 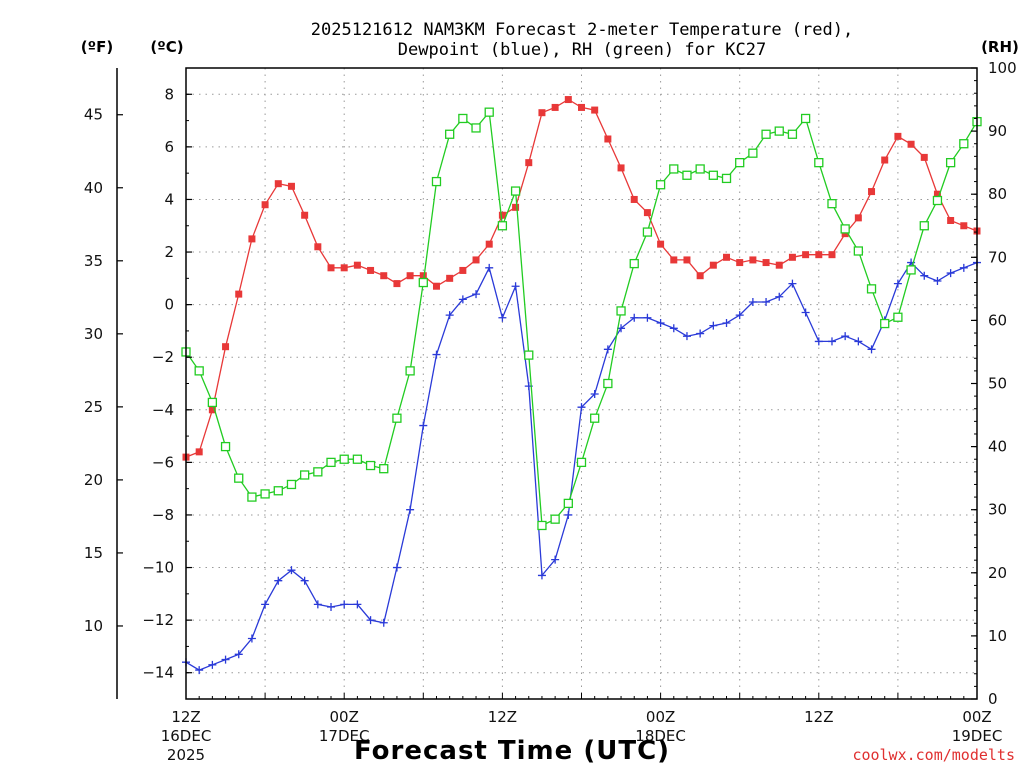 What do you see at coordinates (1002, 68) in the screenshot?
I see `rh-tick-label: 100` at bounding box center [1002, 68].